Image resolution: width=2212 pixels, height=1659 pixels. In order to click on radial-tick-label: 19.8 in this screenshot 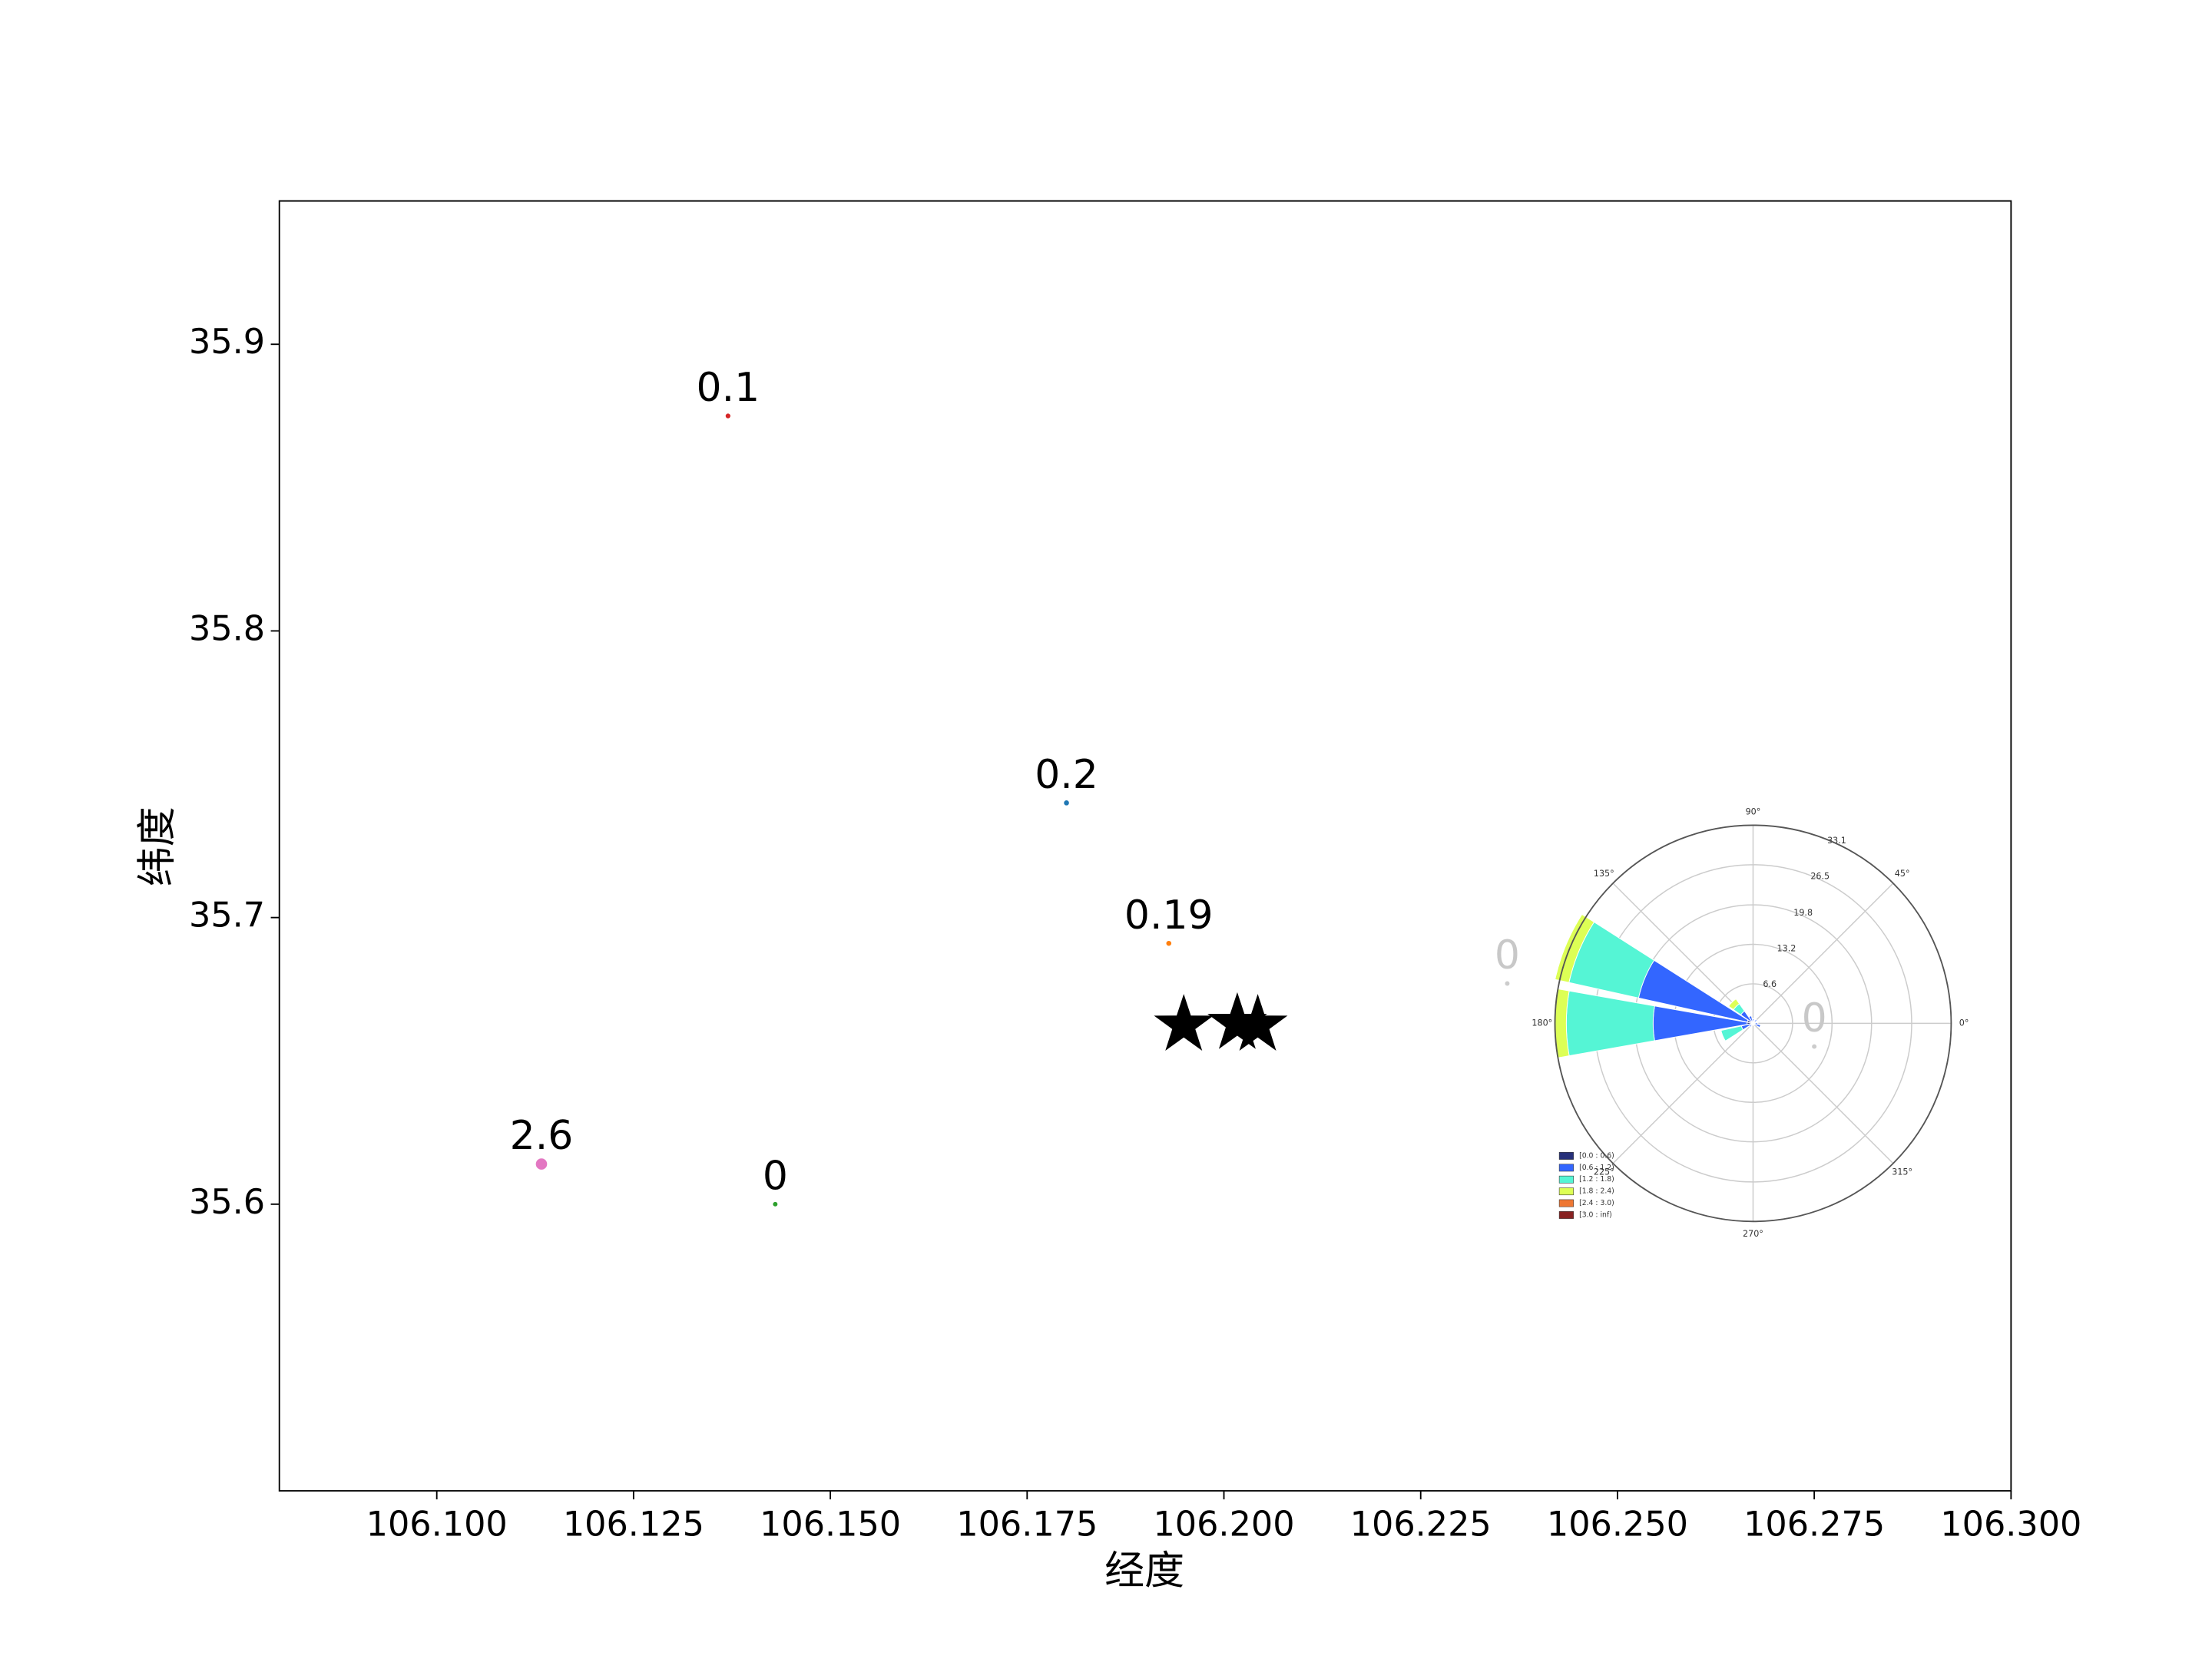, I will do `click(1803, 913)`.